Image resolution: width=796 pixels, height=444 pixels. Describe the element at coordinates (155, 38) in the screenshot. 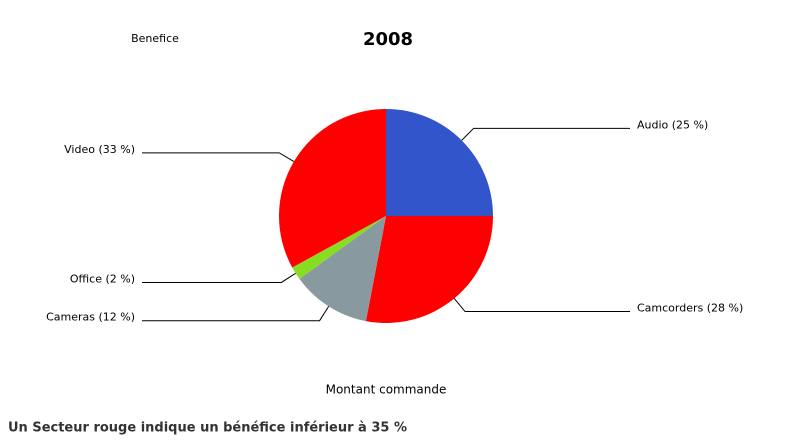

I see `chart-subtitle: Benefice` at that location.